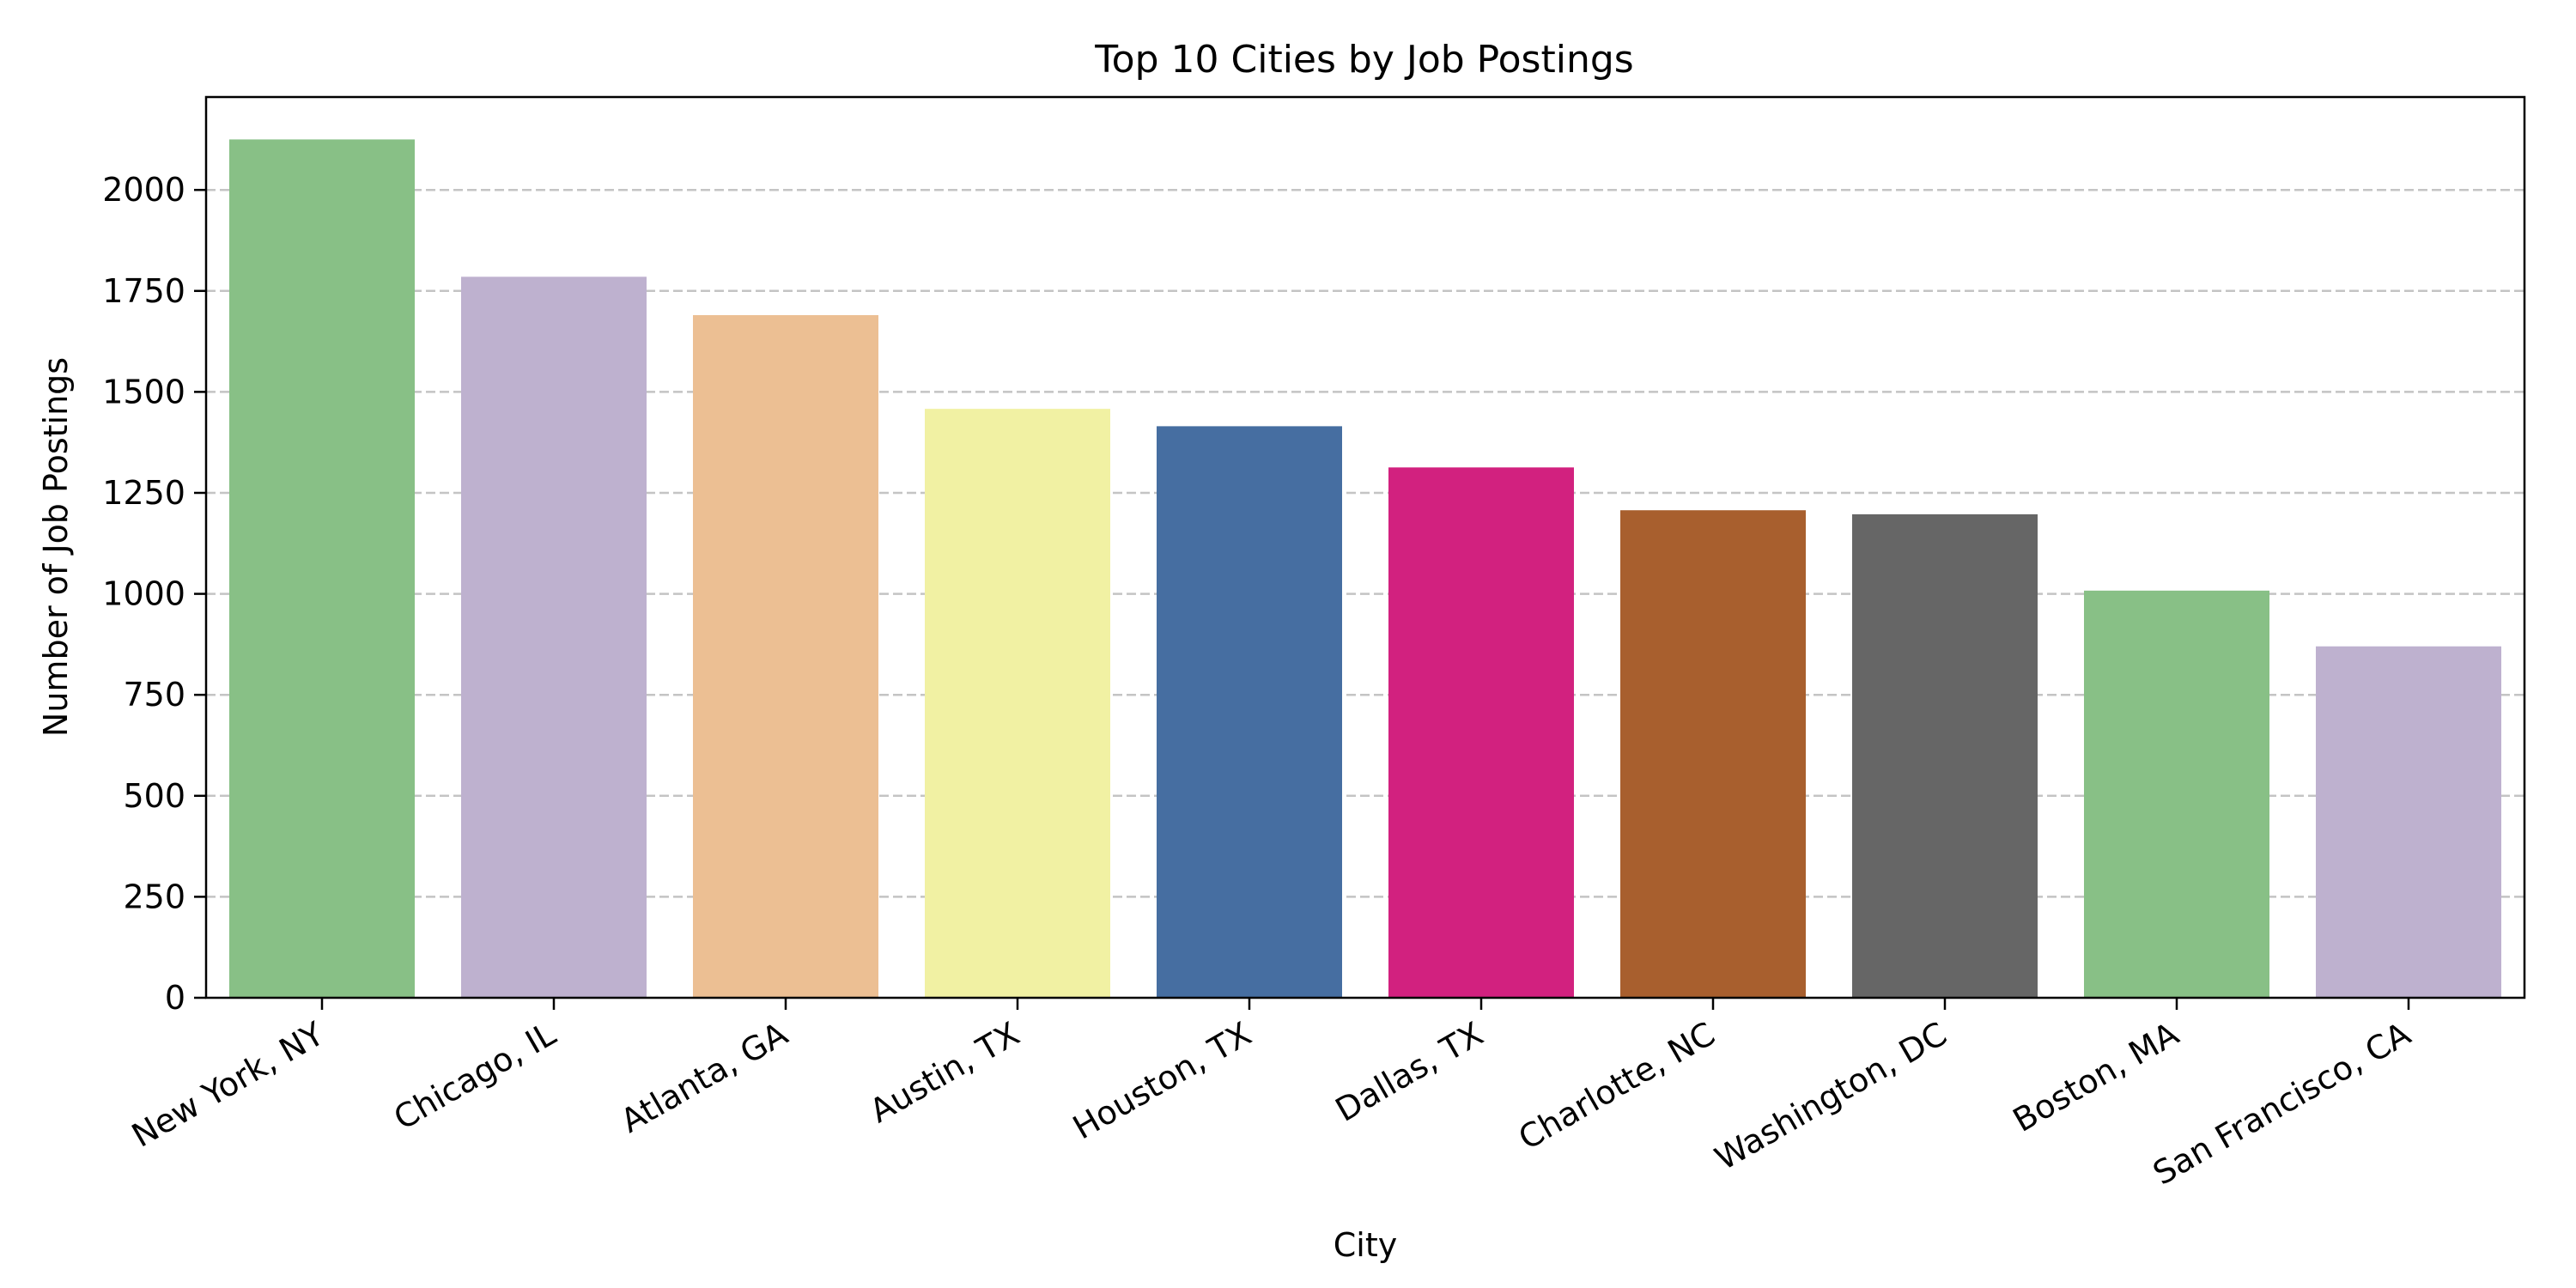 This screenshot has height=1288, width=2576. Describe the element at coordinates (143, 190) in the screenshot. I see `y-tick-label: 2000` at that location.